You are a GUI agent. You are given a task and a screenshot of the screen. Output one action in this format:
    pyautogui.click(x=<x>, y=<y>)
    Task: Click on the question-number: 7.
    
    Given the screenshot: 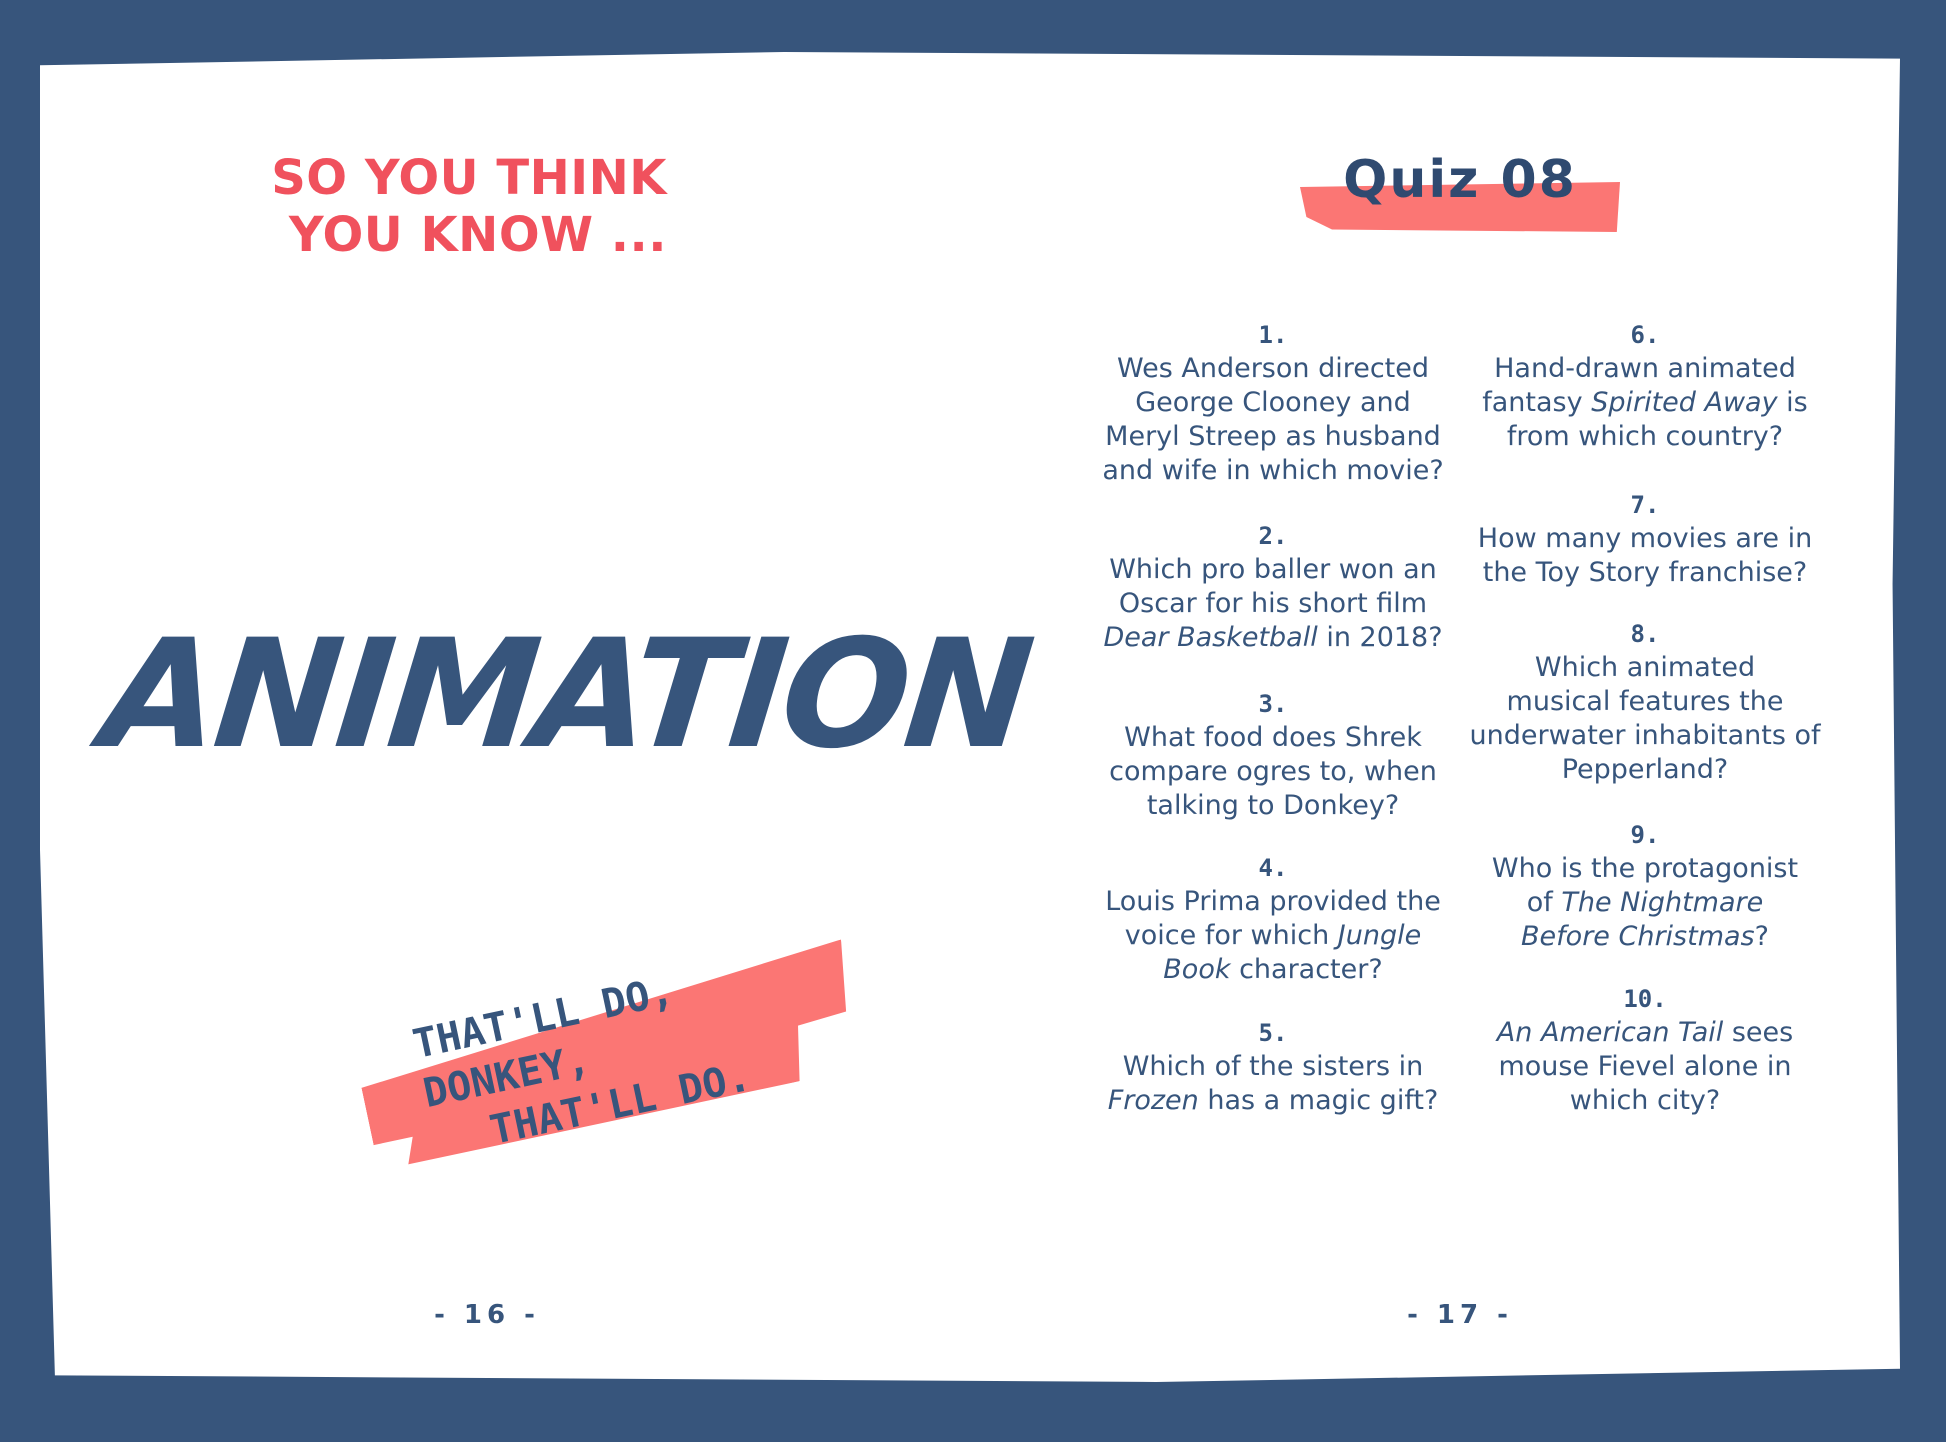 What is the action you would take?
    pyautogui.click(x=1645, y=505)
    